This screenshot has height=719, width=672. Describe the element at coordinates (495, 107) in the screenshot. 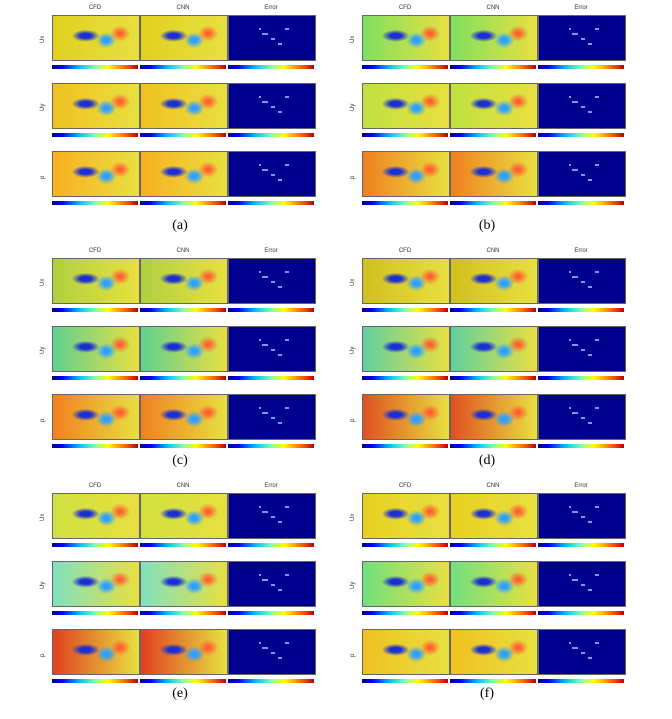

I see `subfigure-b: CFD CNN Error Ux Uy p` at that location.